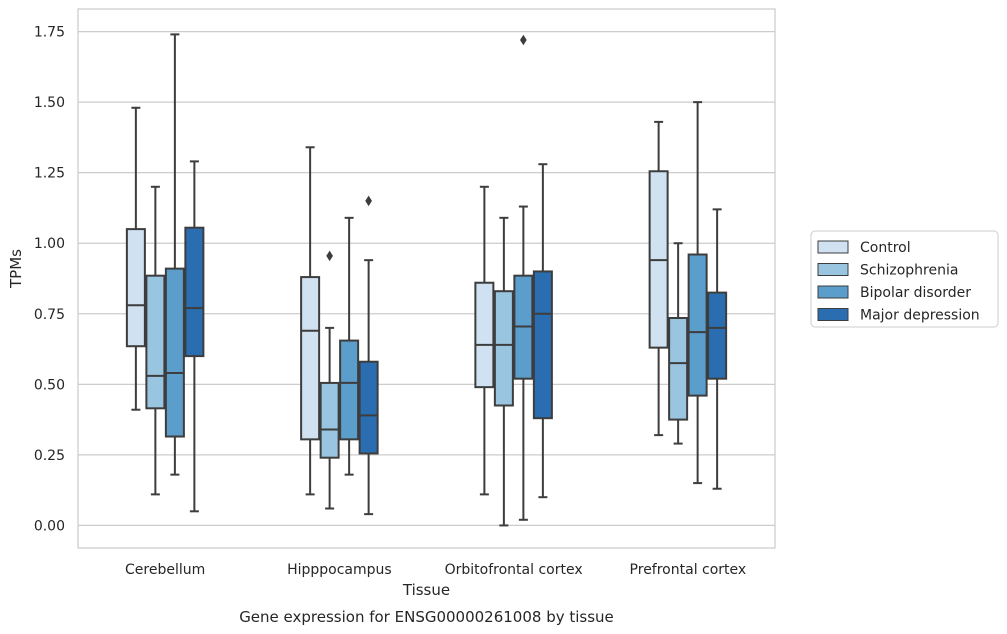 This screenshot has height=634, width=1007. What do you see at coordinates (885, 248) in the screenshot?
I see `legend-label: Control` at bounding box center [885, 248].